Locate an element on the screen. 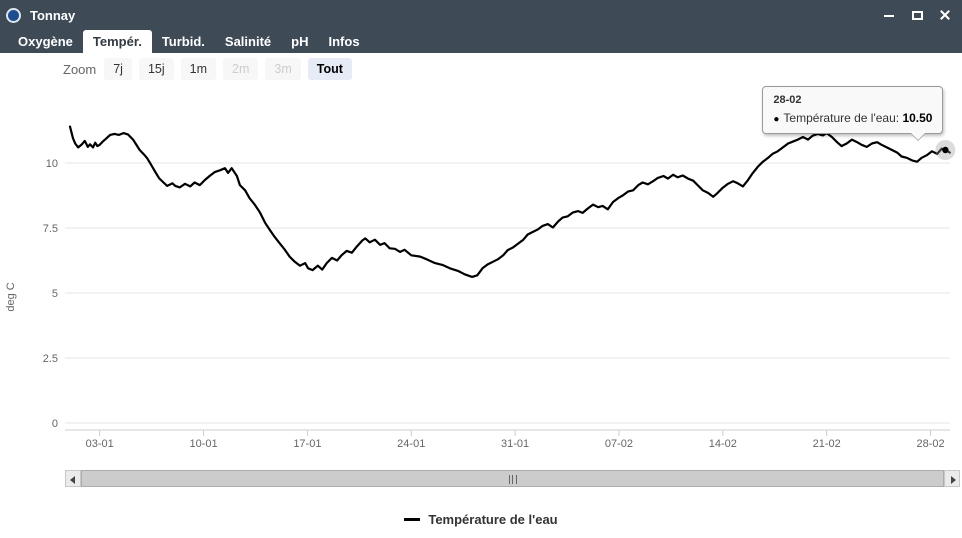  tab-tempr: Tempér. is located at coordinates (117, 41).